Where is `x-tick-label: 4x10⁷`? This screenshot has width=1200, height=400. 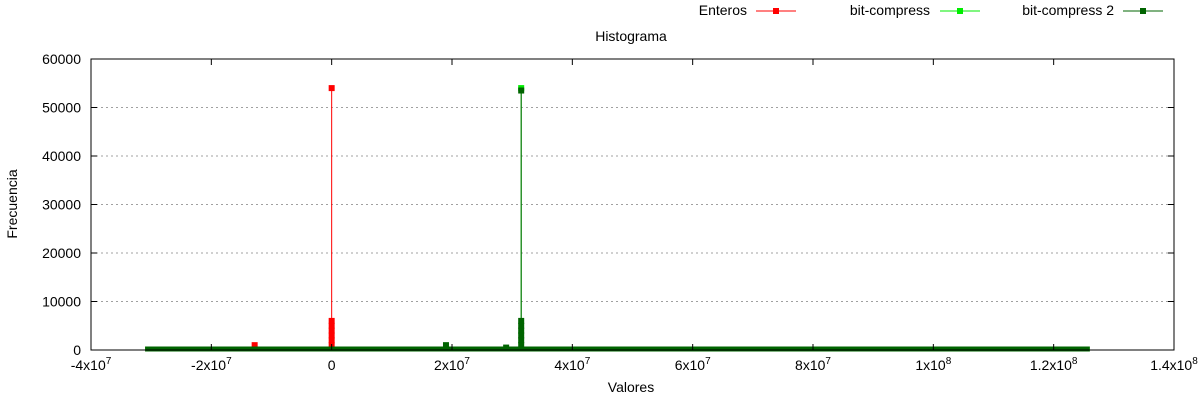 x-tick-label: 4x10⁷ is located at coordinates (572, 364).